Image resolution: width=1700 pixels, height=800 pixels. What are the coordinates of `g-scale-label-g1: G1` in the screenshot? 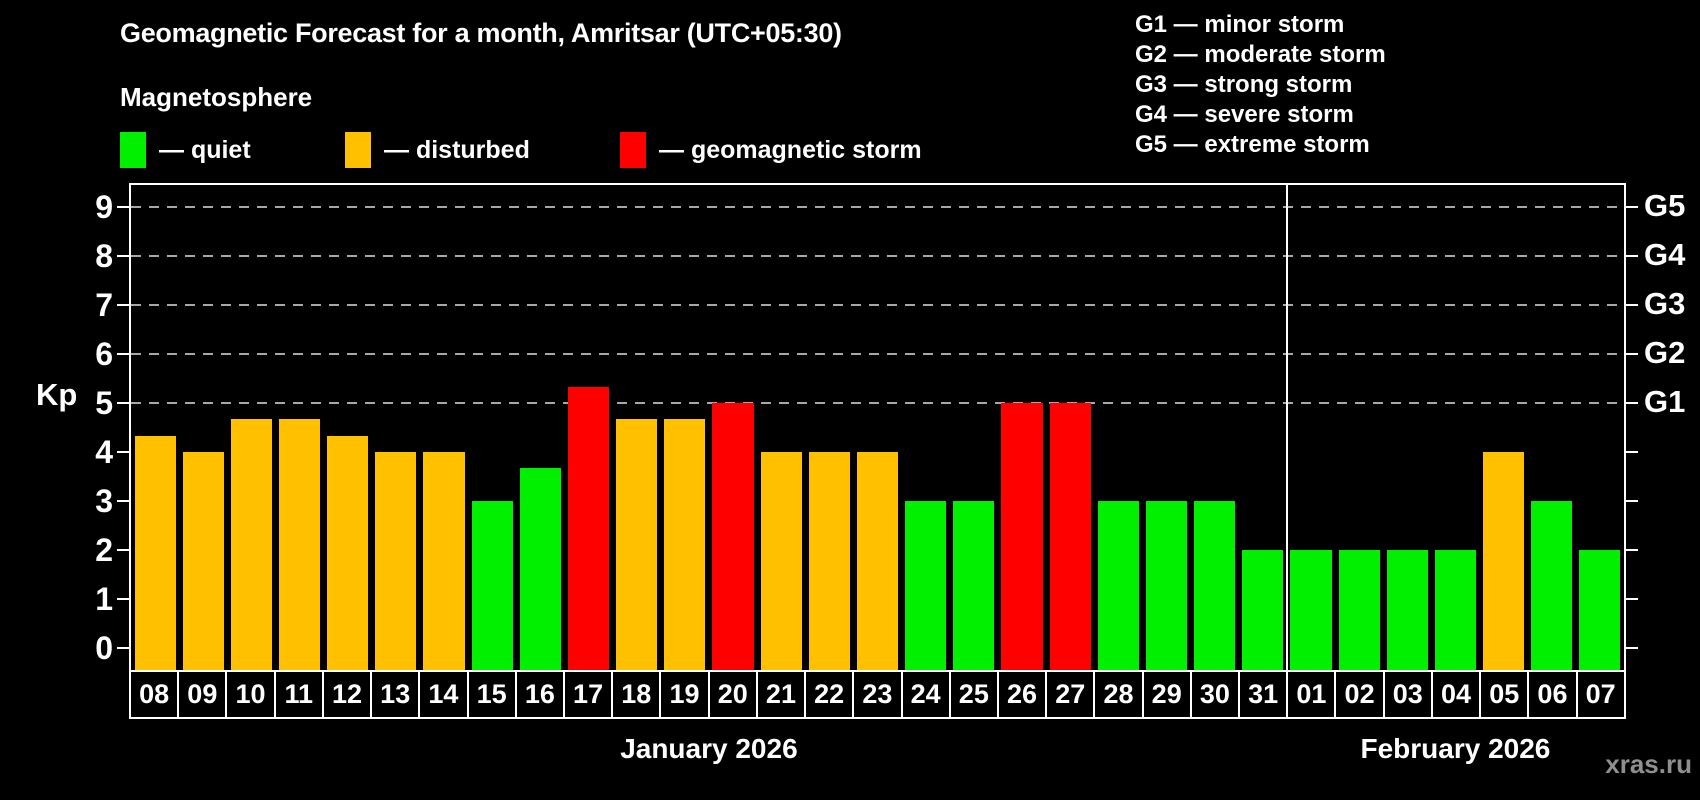 It's located at (1665, 401).